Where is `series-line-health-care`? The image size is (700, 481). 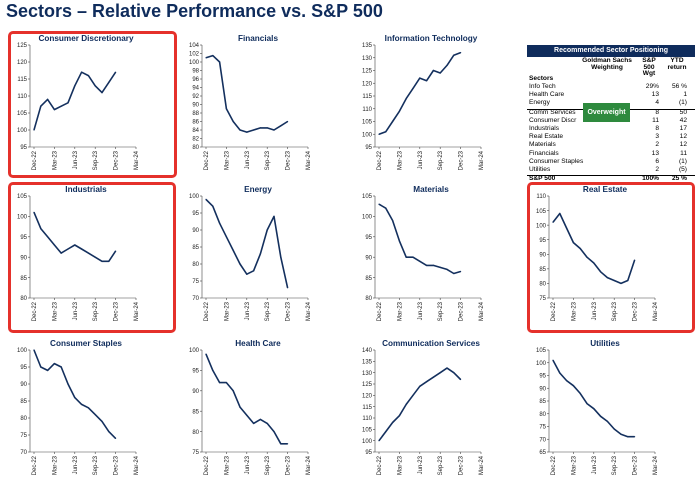
series-line-health-care is located at coordinates (246, 399).